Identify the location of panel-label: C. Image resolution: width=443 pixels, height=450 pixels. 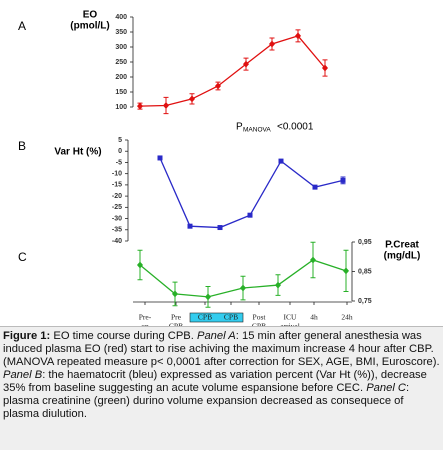
(22, 257).